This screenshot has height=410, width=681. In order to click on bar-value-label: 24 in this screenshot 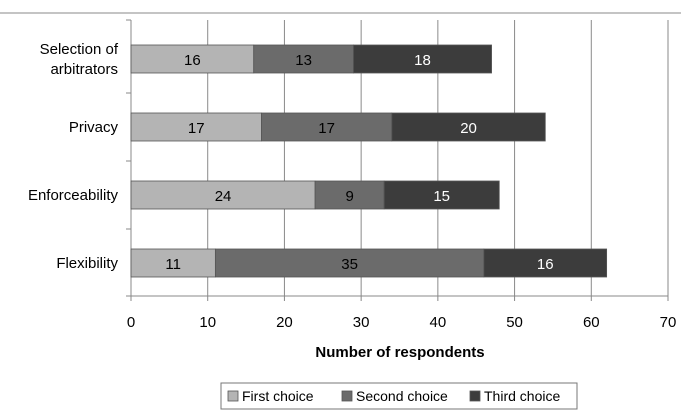, I will do `click(223, 196)`.